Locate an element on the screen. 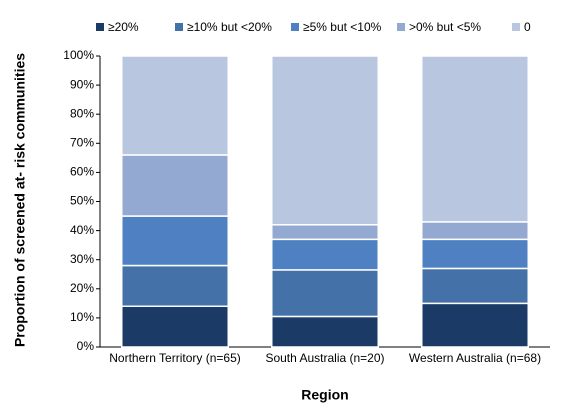 Image resolution: width=566 pixels, height=405 pixels. y-tick-label: 0% is located at coordinates (86, 346).